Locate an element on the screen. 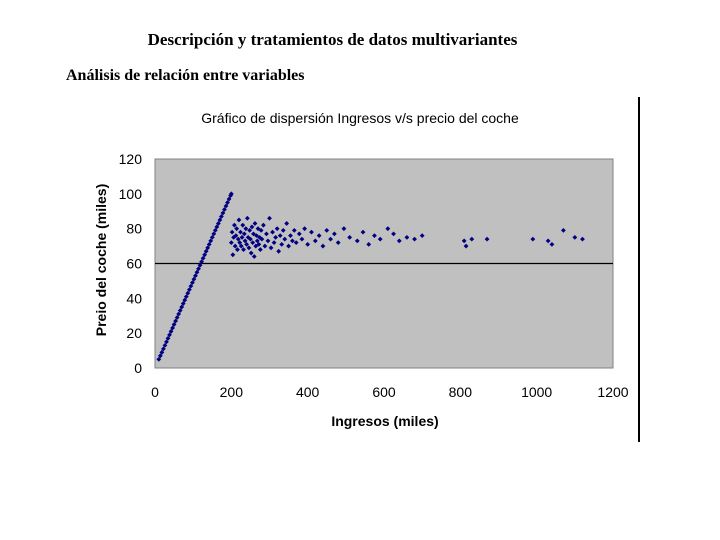 The height and width of the screenshot is (540, 720). y-axis-label: Preio del coche (miles) is located at coordinates (101, 260).